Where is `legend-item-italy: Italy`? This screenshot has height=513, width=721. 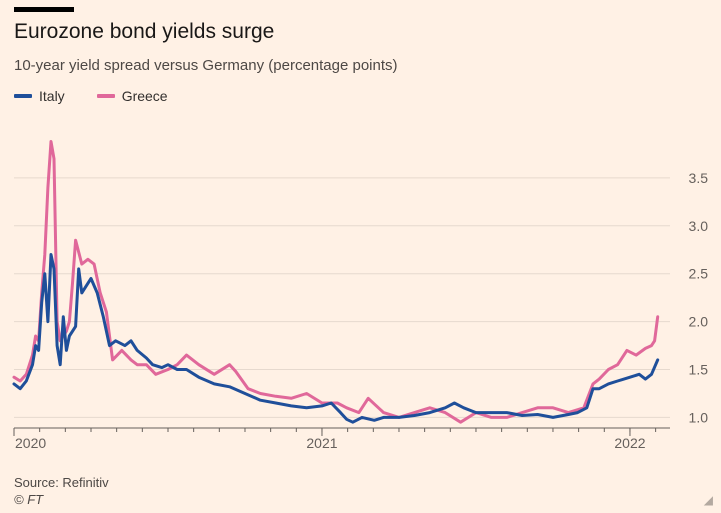 legend-item-italy: Italy is located at coordinates (39, 96).